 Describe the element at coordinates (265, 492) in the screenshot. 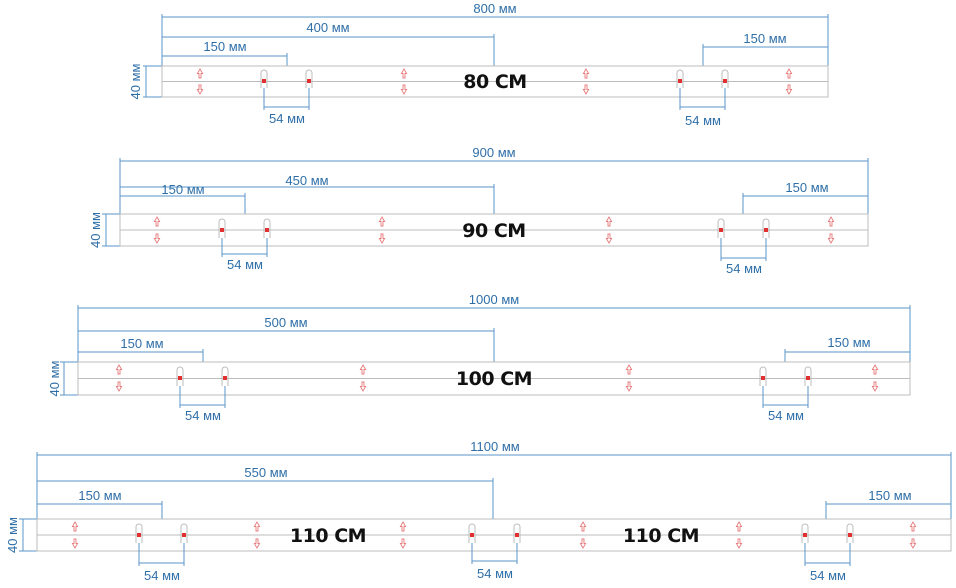

I see `half-dimension: 550 мм` at that location.